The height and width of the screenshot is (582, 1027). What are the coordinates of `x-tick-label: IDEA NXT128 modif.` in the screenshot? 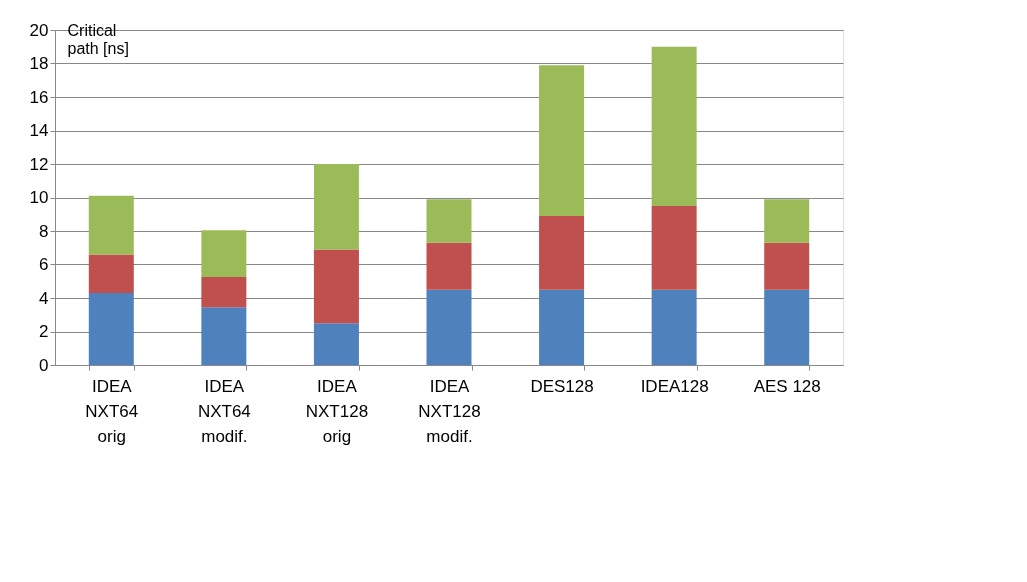 It's located at (449, 411).